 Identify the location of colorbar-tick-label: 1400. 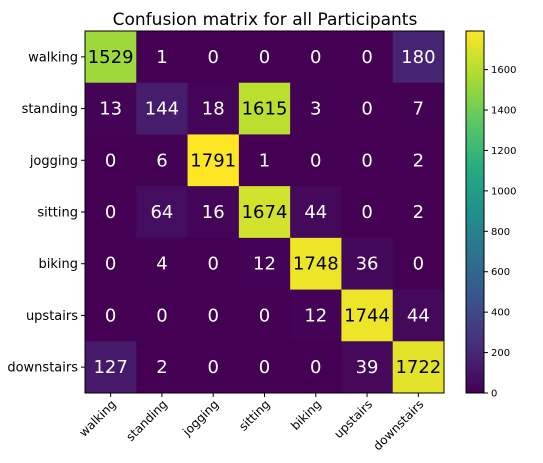
(503, 111).